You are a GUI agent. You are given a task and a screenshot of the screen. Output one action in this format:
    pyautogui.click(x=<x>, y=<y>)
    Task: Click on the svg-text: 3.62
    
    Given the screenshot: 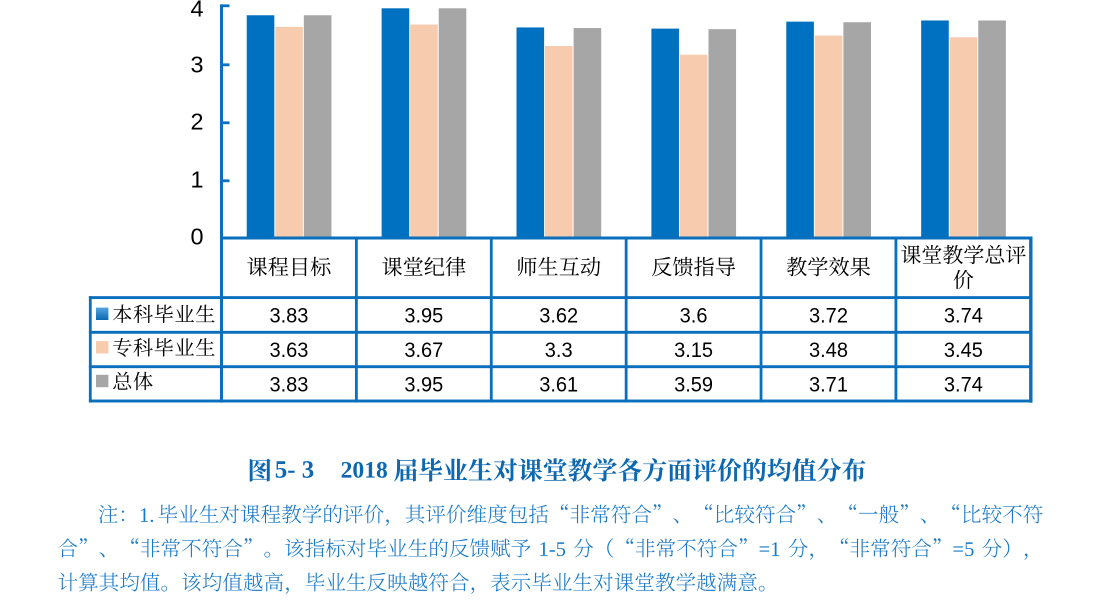 What is the action you would take?
    pyautogui.click(x=558, y=314)
    